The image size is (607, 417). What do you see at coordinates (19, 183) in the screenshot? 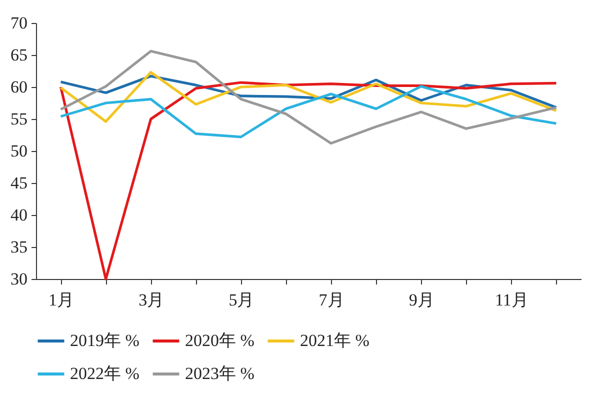
I see `y-tick-label: 45` at bounding box center [19, 183].